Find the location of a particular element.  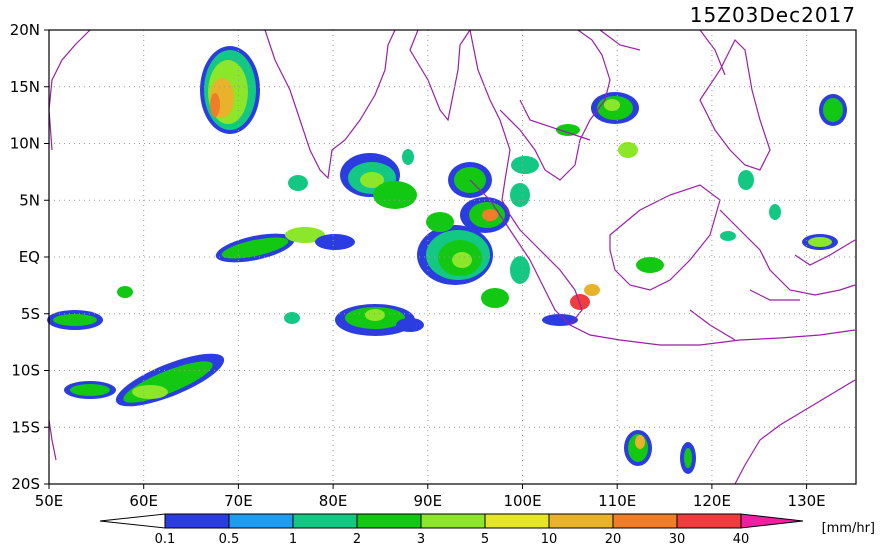

rain-cell-south-central is located at coordinates (354, 320).